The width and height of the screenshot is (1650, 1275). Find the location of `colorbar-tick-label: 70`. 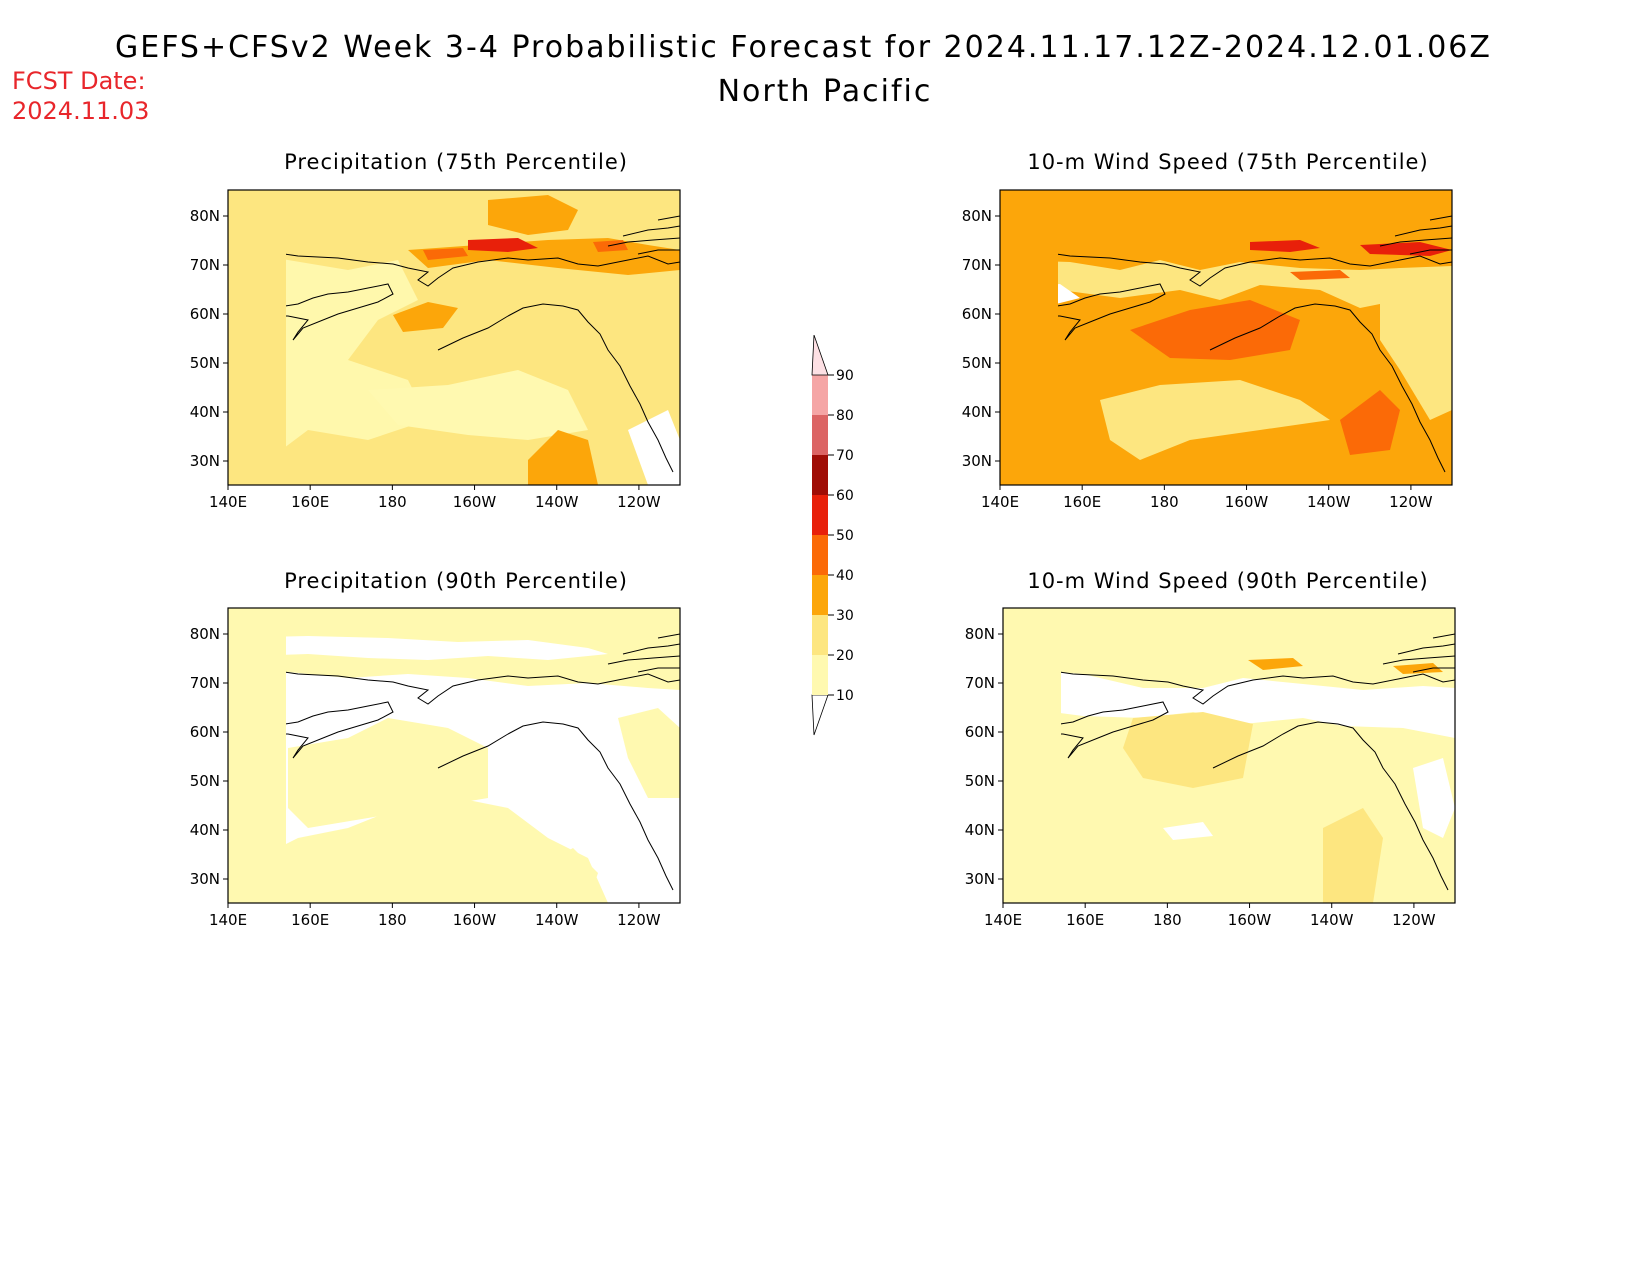

colorbar-tick-label: 70 is located at coordinates (845, 456).